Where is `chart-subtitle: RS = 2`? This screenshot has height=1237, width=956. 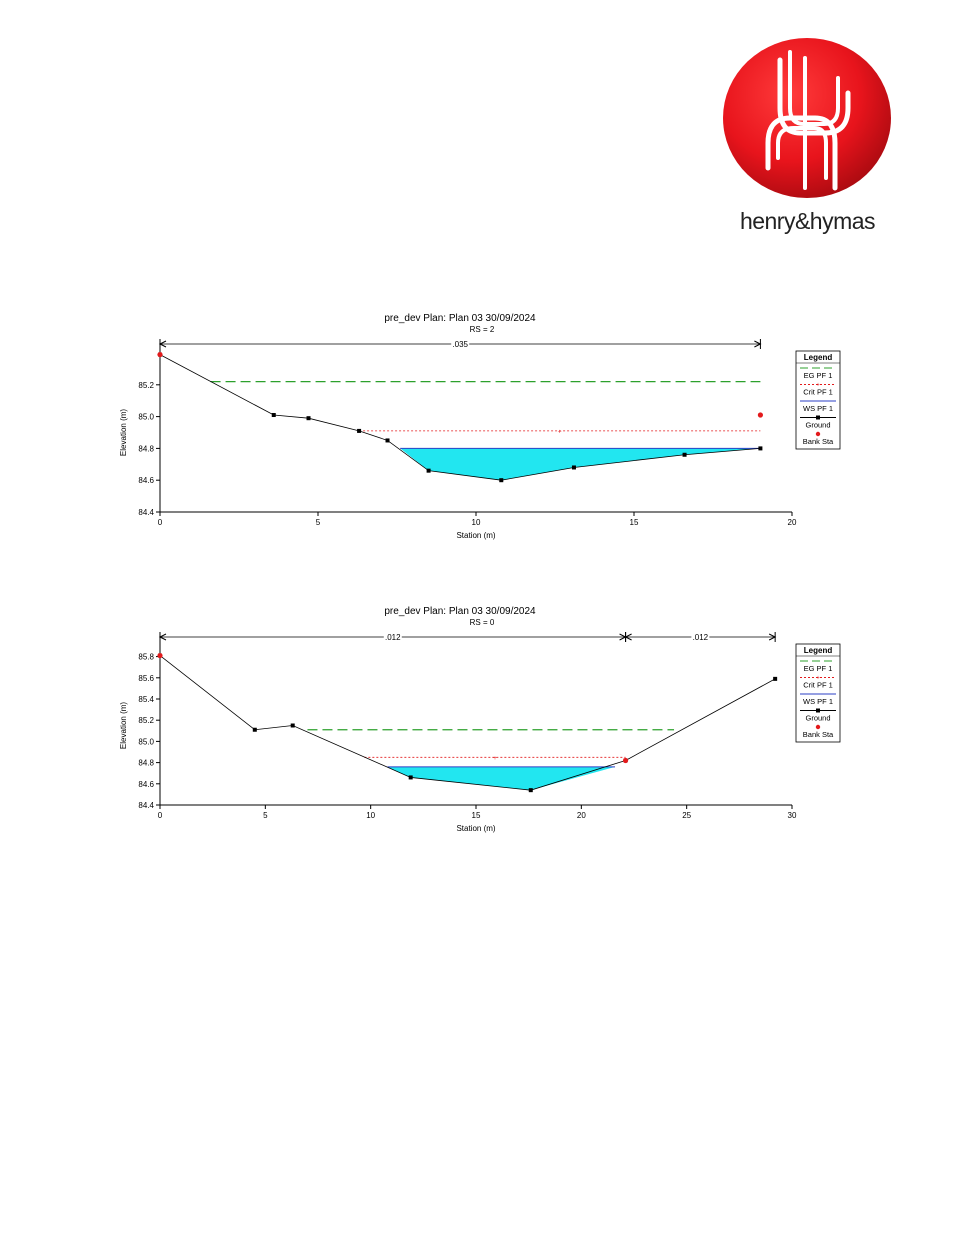 chart-subtitle: RS = 2 is located at coordinates (482, 329).